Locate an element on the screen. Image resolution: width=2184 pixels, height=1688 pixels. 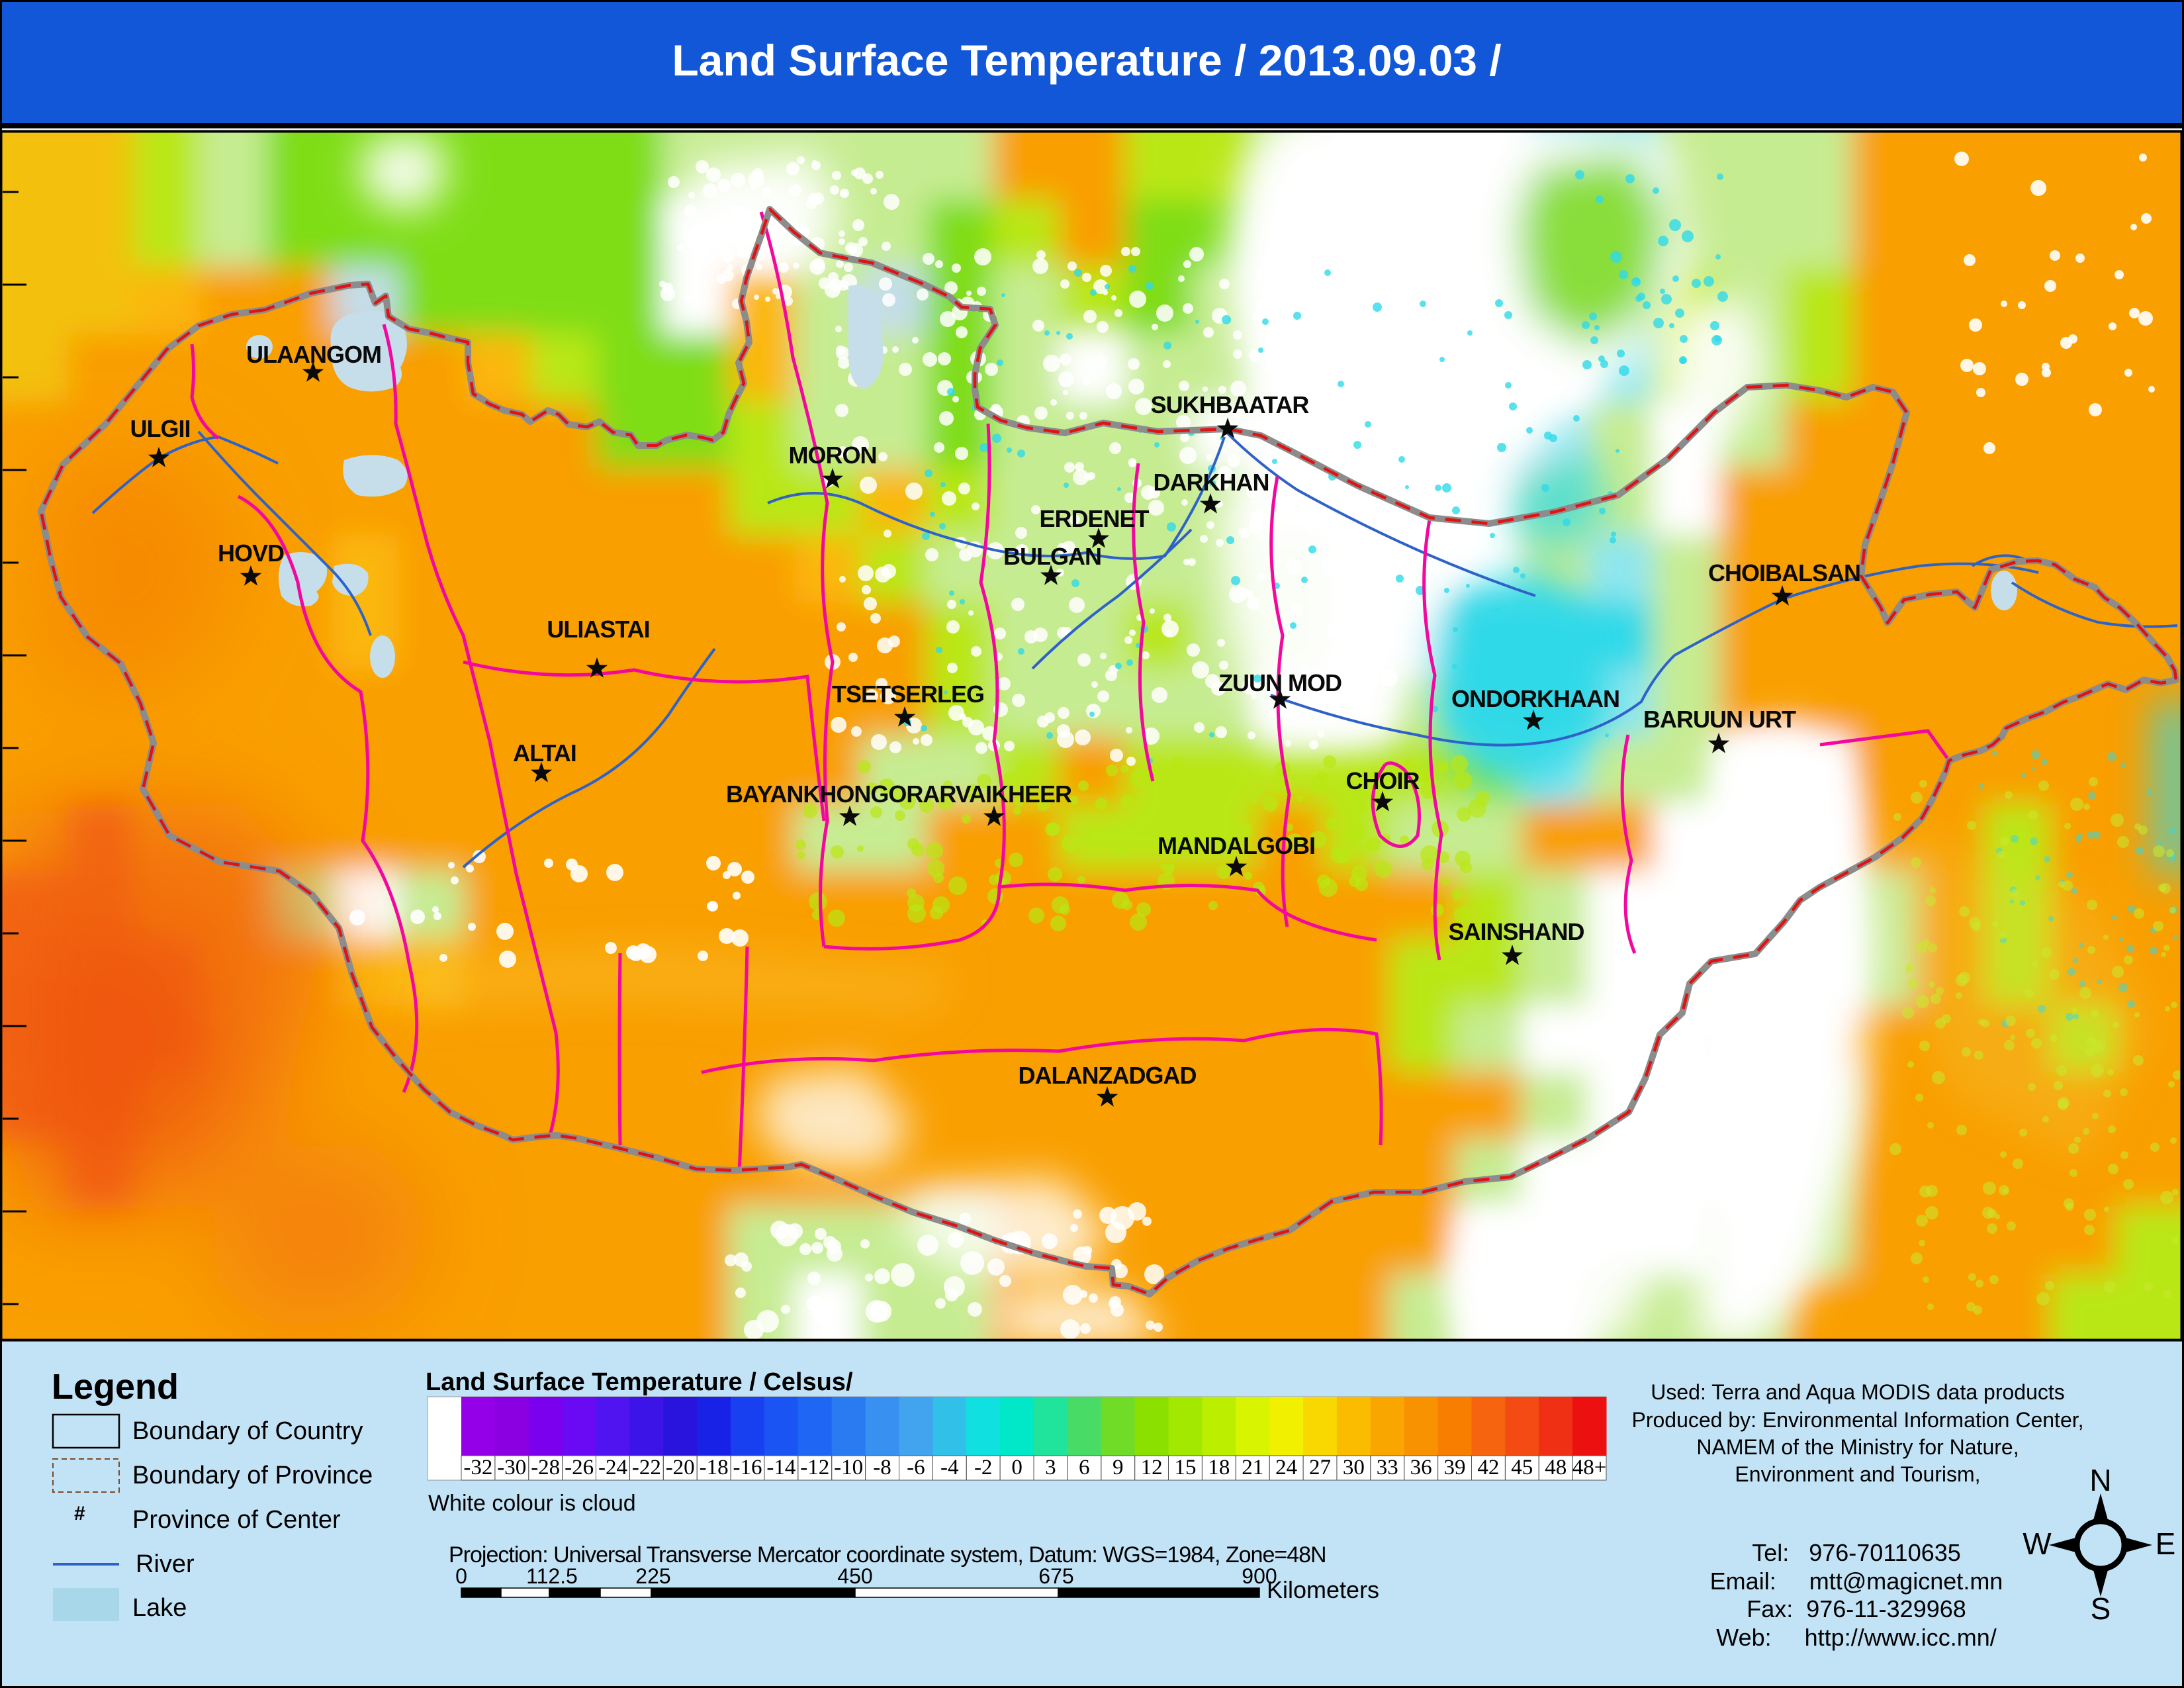
svg-text: 21 is located at coordinates (1252, 1467).